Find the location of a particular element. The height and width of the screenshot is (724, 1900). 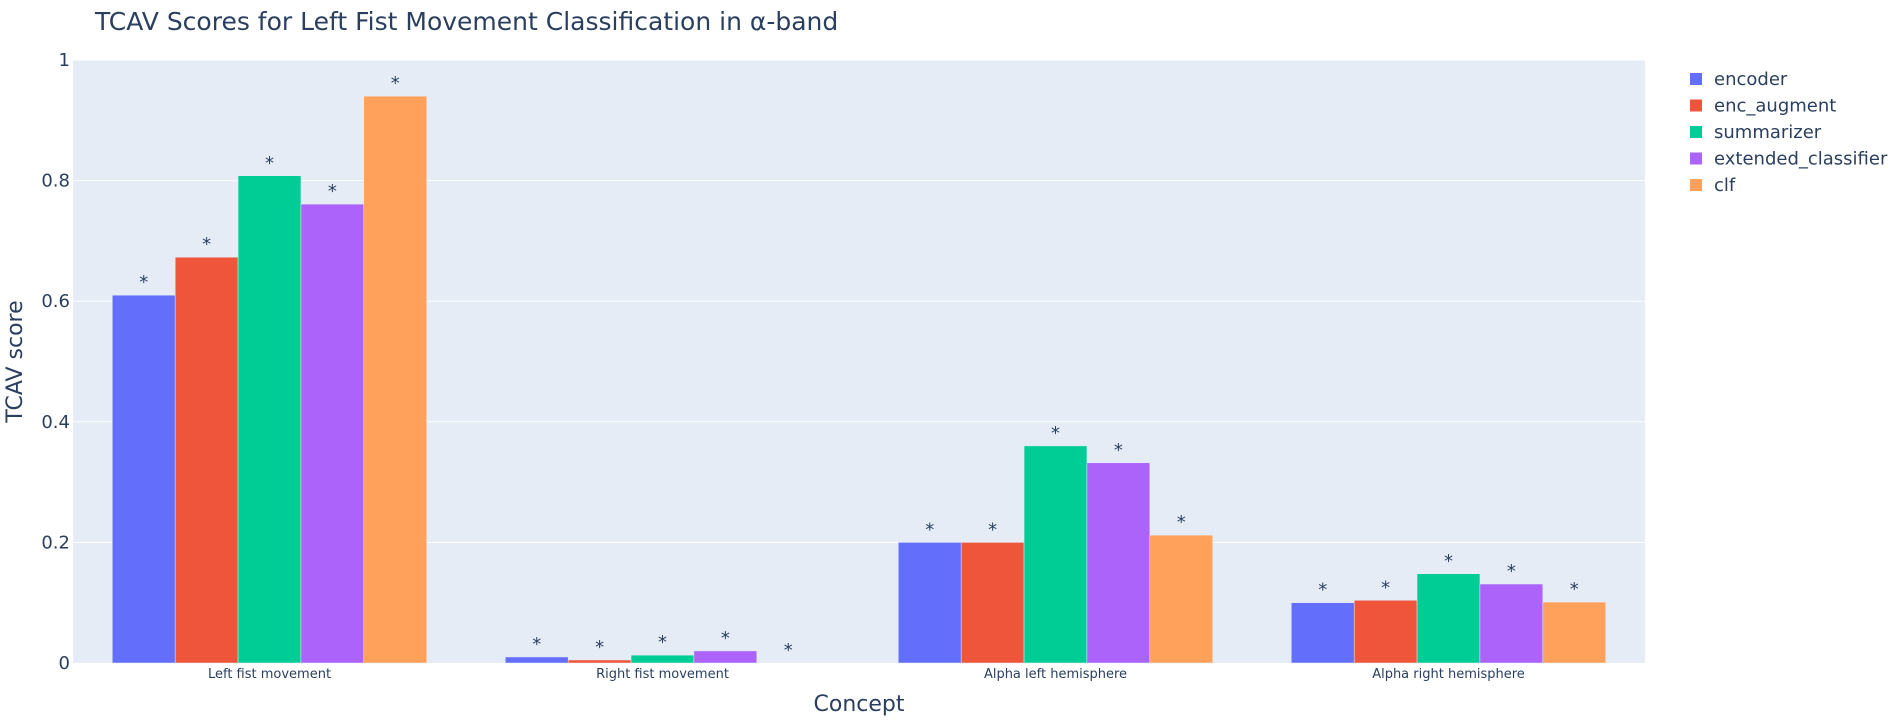

y-axis-ticks: 0 0.2 0.4 0.6 0.8 1 is located at coordinates (55, 362).